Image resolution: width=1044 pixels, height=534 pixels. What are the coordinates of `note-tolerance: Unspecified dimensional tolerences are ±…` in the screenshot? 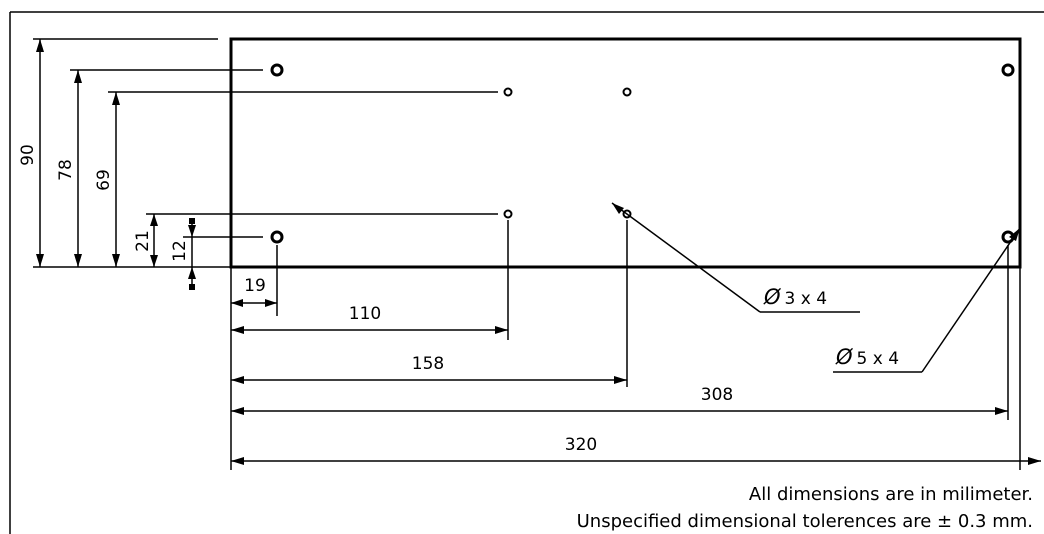 It's located at (805, 521).